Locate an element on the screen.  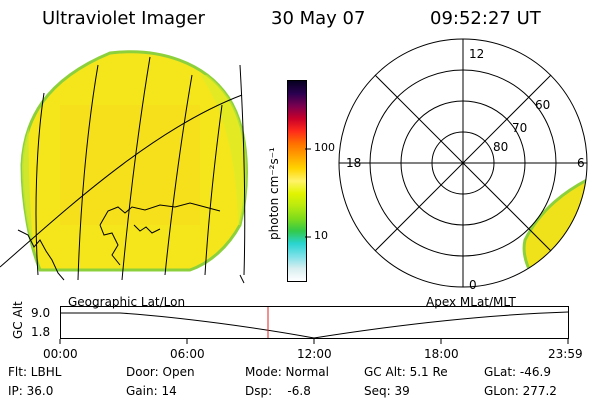
instrument-title: Ultraviolet Imager is located at coordinates (123, 18).